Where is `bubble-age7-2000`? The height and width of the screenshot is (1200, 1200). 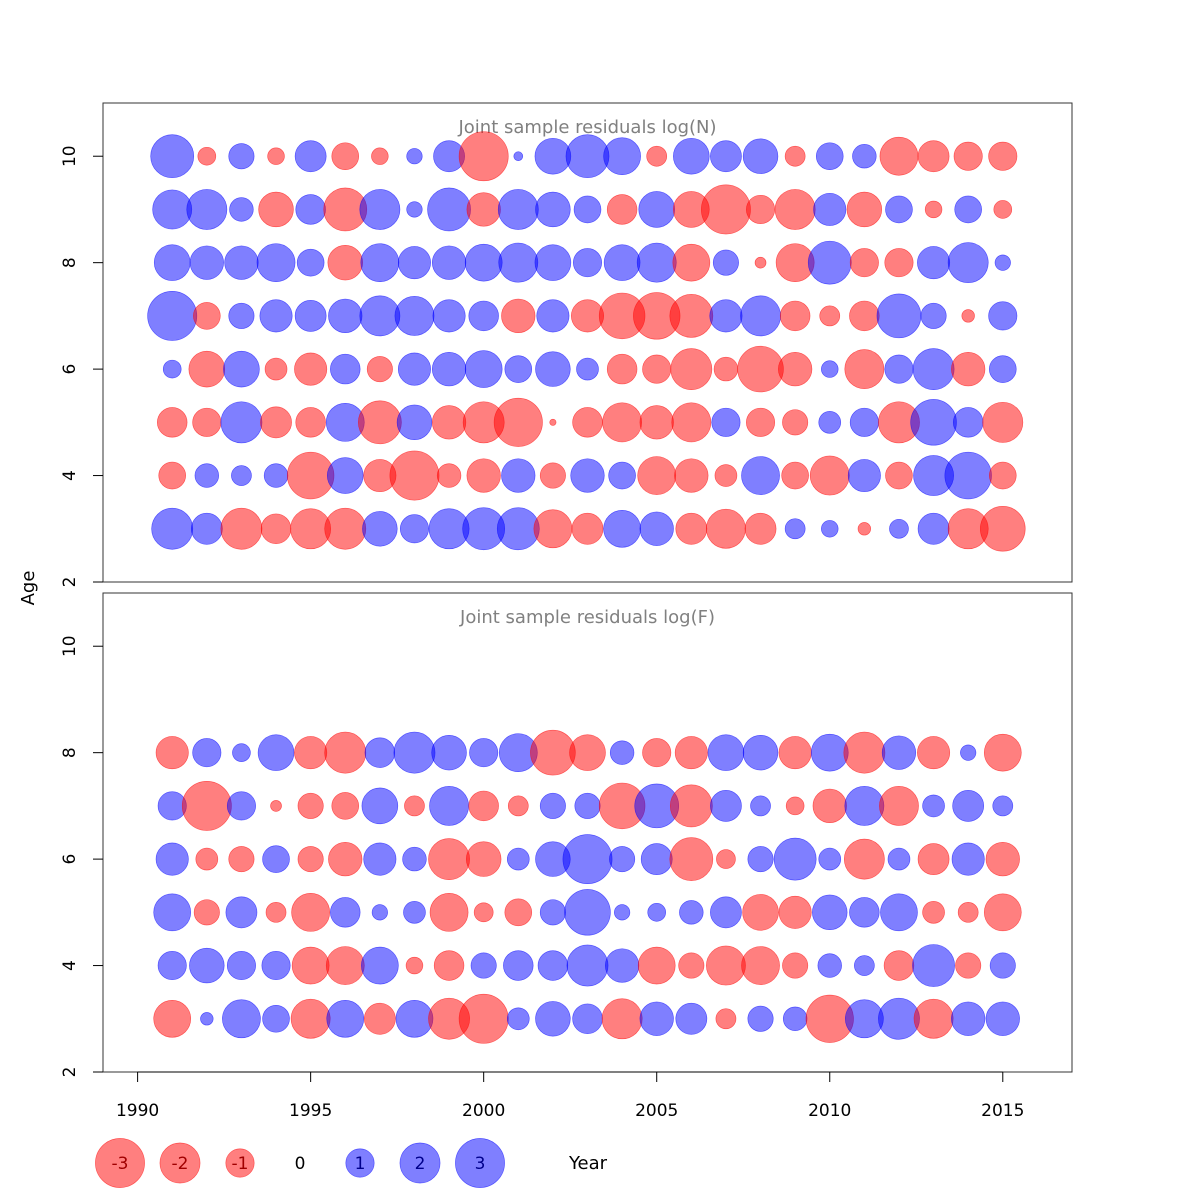 bubble-age7-2000 is located at coordinates (483, 806).